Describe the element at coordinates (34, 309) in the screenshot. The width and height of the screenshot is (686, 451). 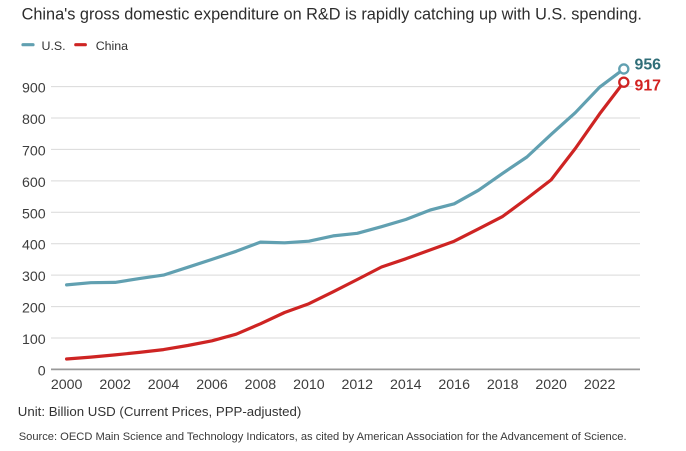
I see `svg-text: 200` at that location.